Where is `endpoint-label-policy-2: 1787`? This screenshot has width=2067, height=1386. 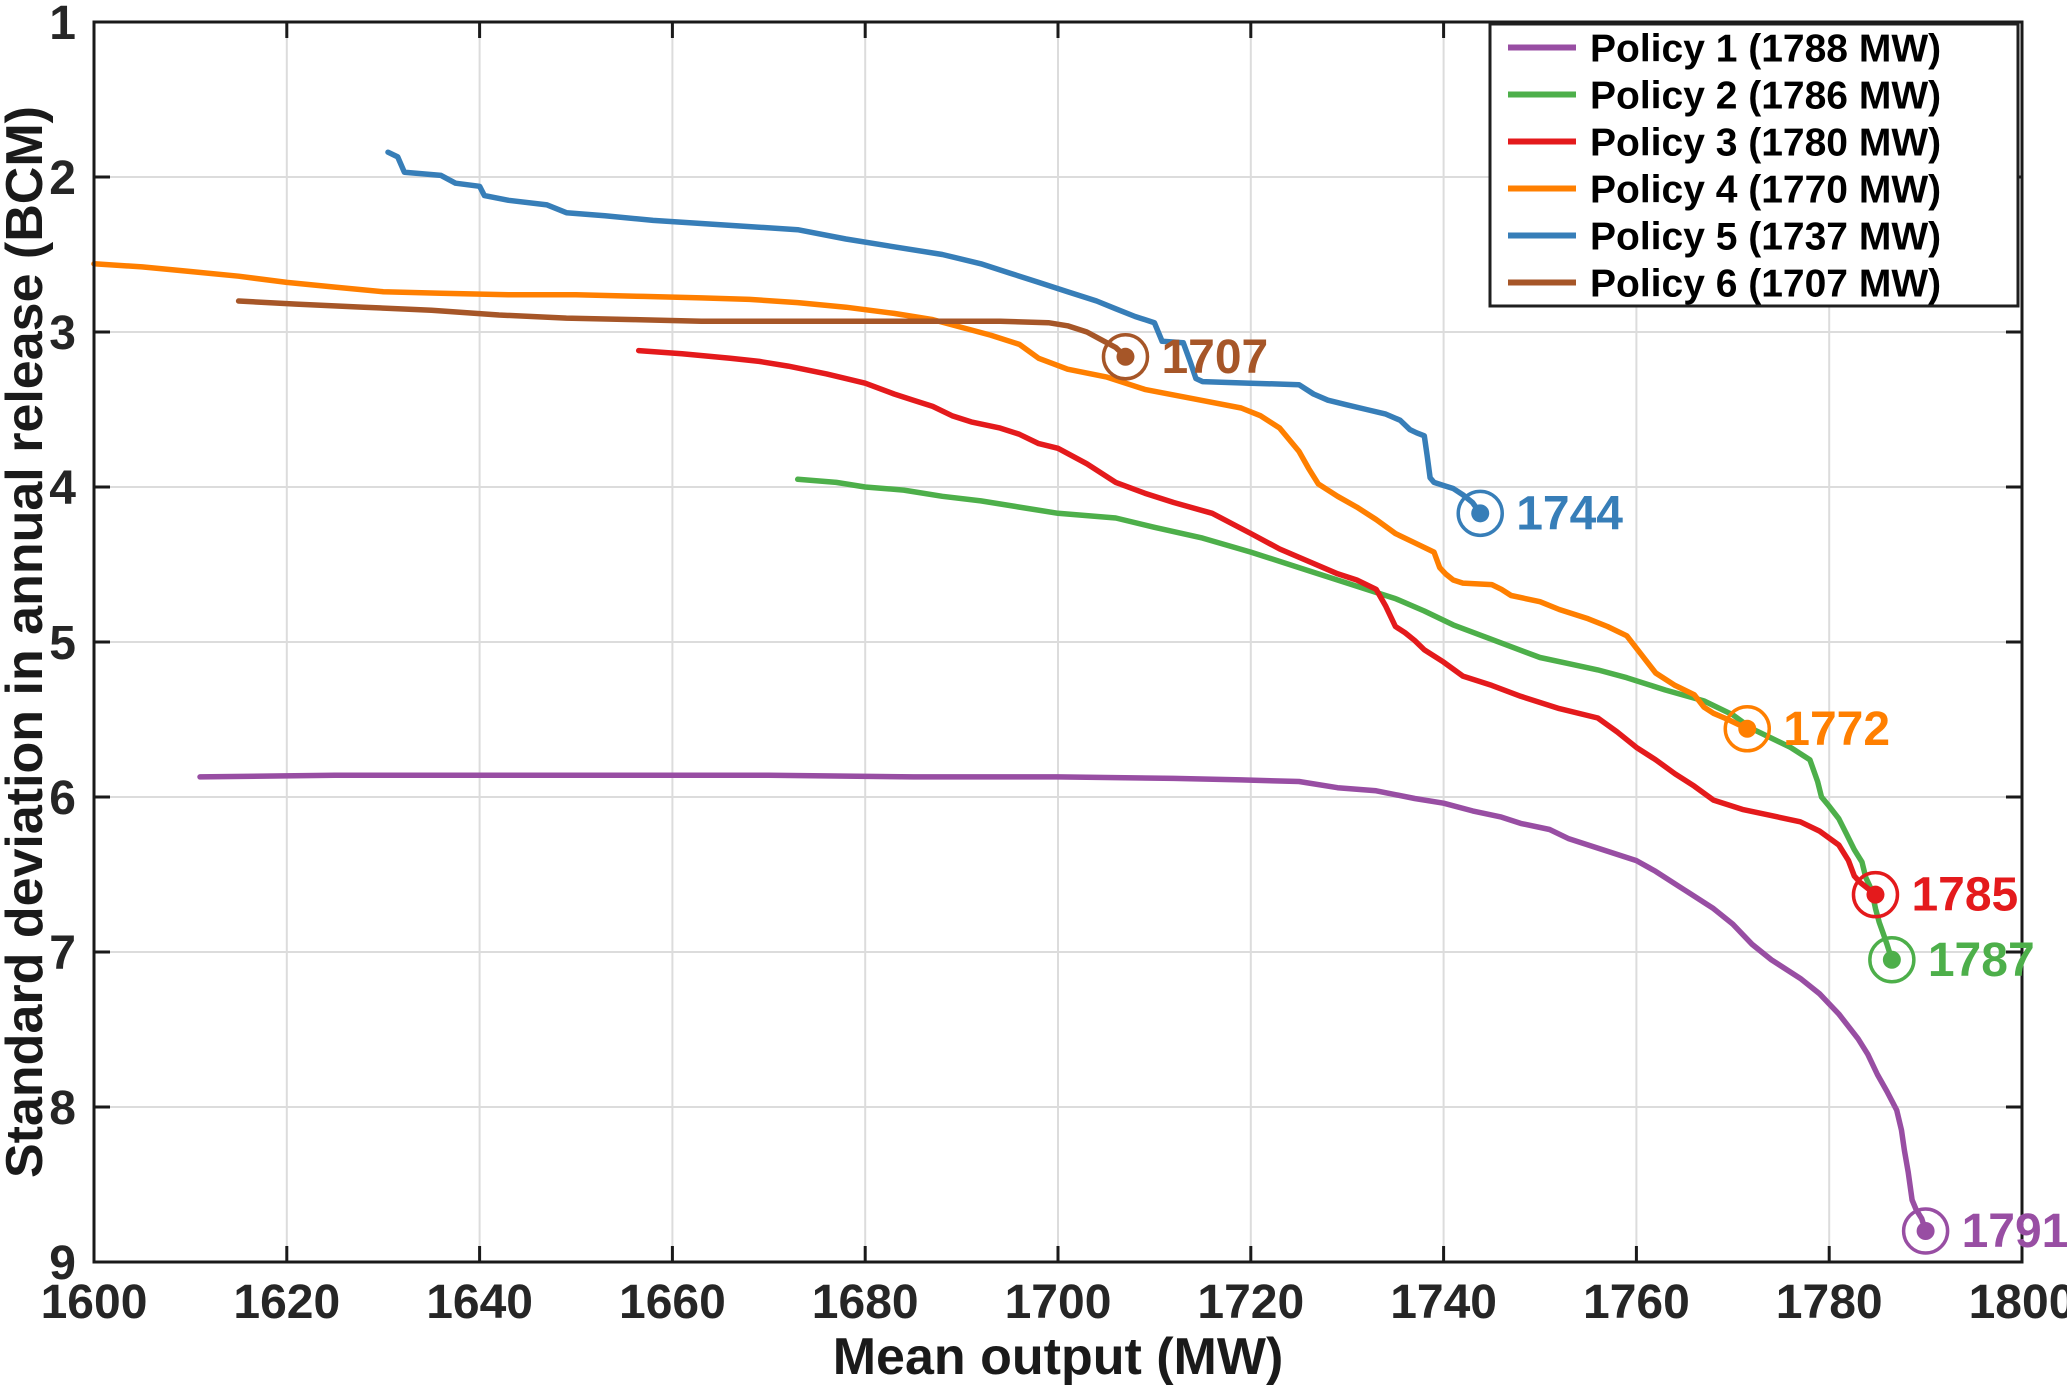 endpoint-label-policy-2: 1787 is located at coordinates (1981, 960).